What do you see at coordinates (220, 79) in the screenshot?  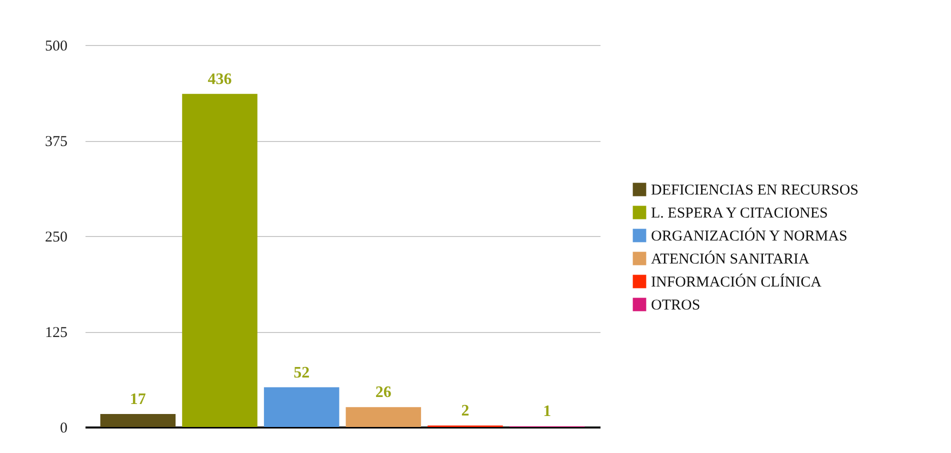 I see `data-label: 436` at bounding box center [220, 79].